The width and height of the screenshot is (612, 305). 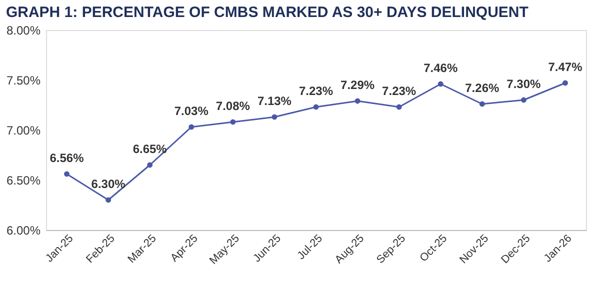 I want to click on chart-title: GRAPH 1: PERCENTAGE OF CMBS MARKED AS 30+ DAYS DELINQUENT, so click(x=267, y=12).